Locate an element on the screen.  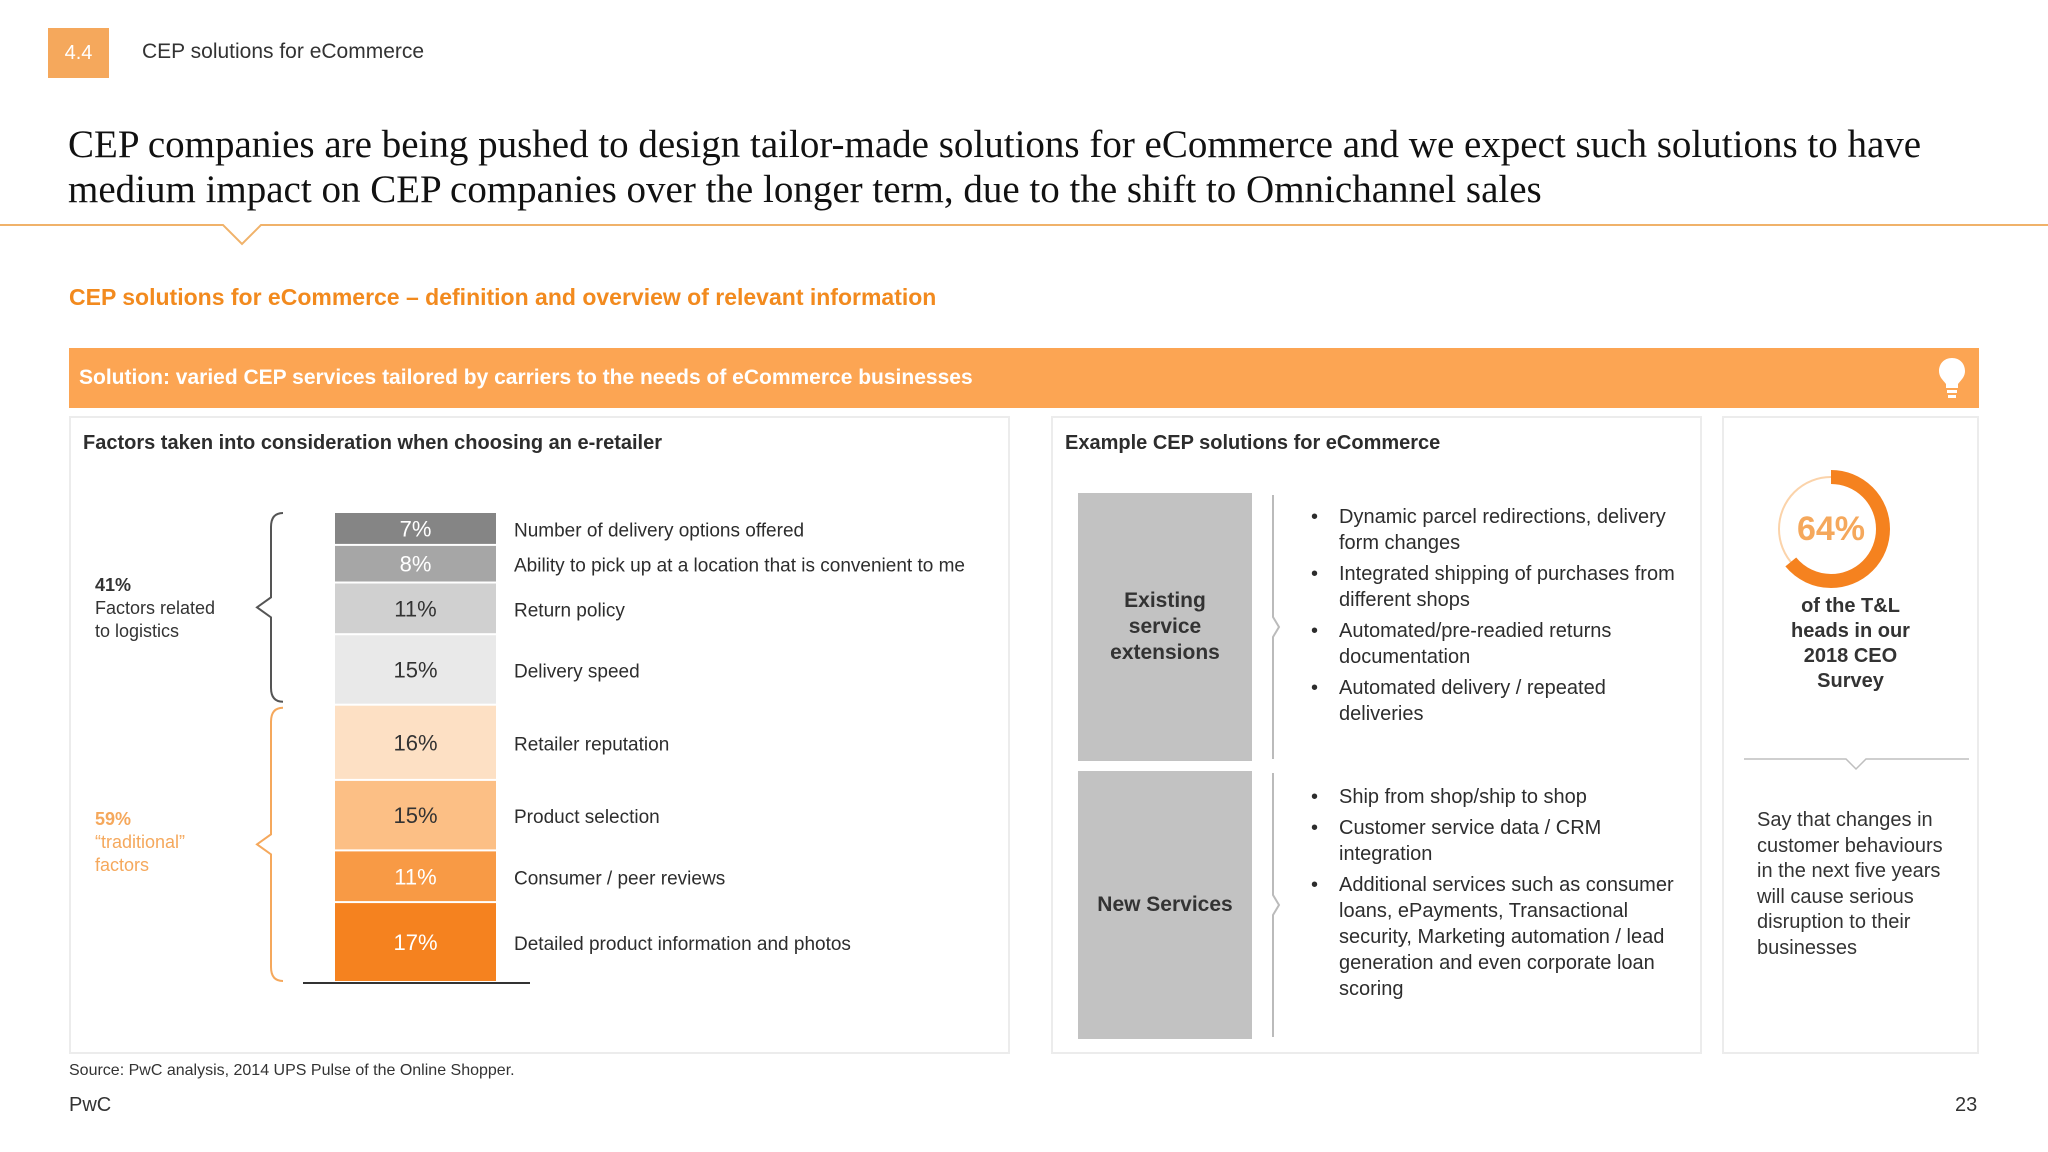
logistics-group-text: Factors related to logistics is located at coordinates (155, 619).